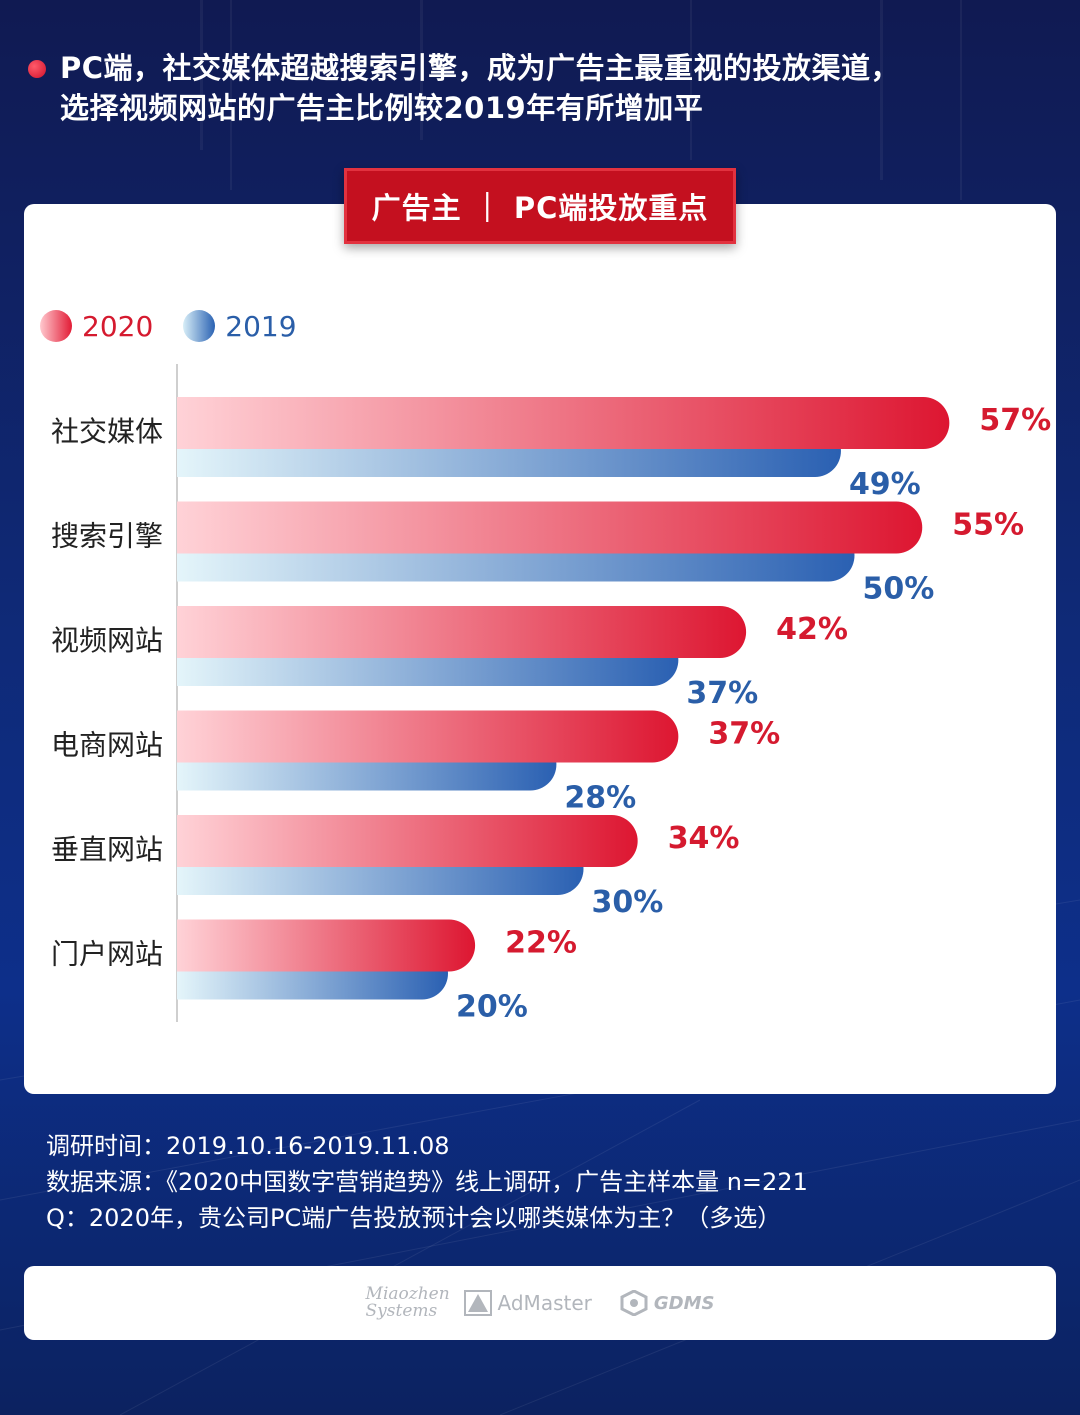  I want to click on headline-line-2: 选择视频网站的广告主比例较2019年有所增加平, so click(382, 108).